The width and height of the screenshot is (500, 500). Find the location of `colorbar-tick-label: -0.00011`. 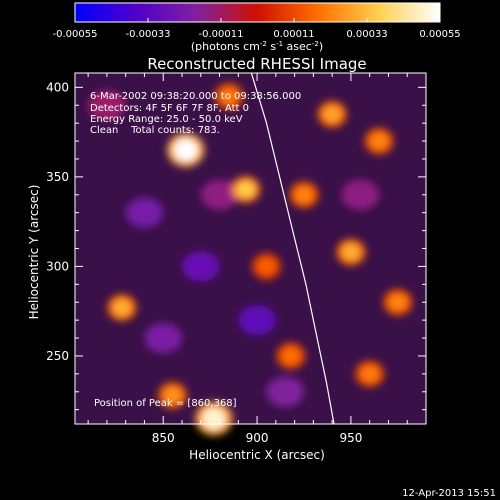

colorbar-tick-label: -0.00011 is located at coordinates (221, 34).